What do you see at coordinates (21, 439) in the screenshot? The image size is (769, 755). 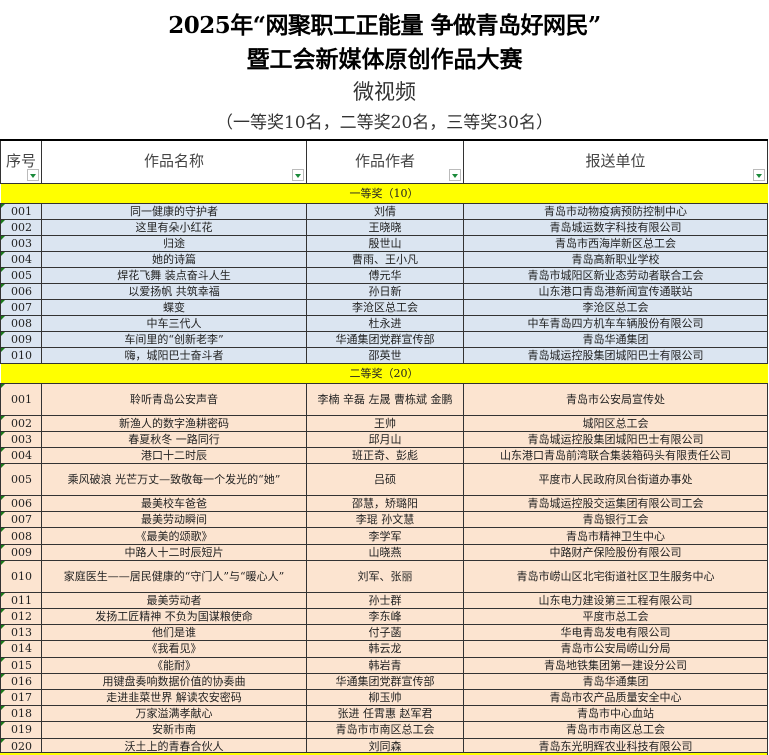 I see `row-index: 003` at bounding box center [21, 439].